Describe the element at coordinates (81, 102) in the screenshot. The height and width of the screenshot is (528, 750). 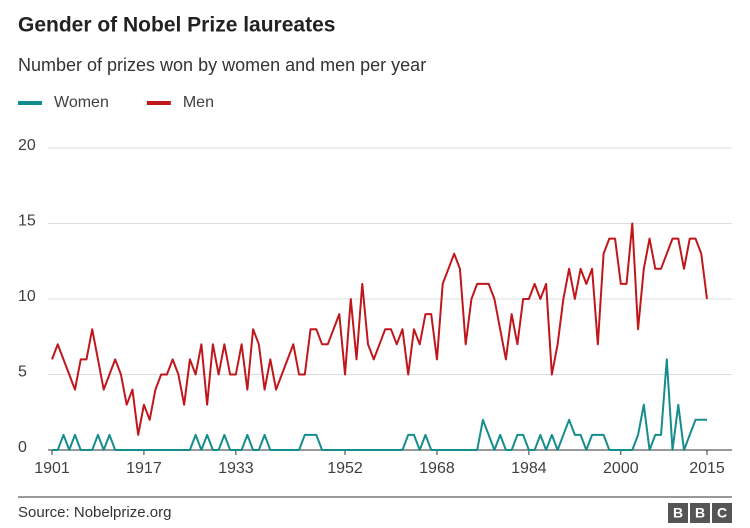
I see `legend-label: Women` at that location.